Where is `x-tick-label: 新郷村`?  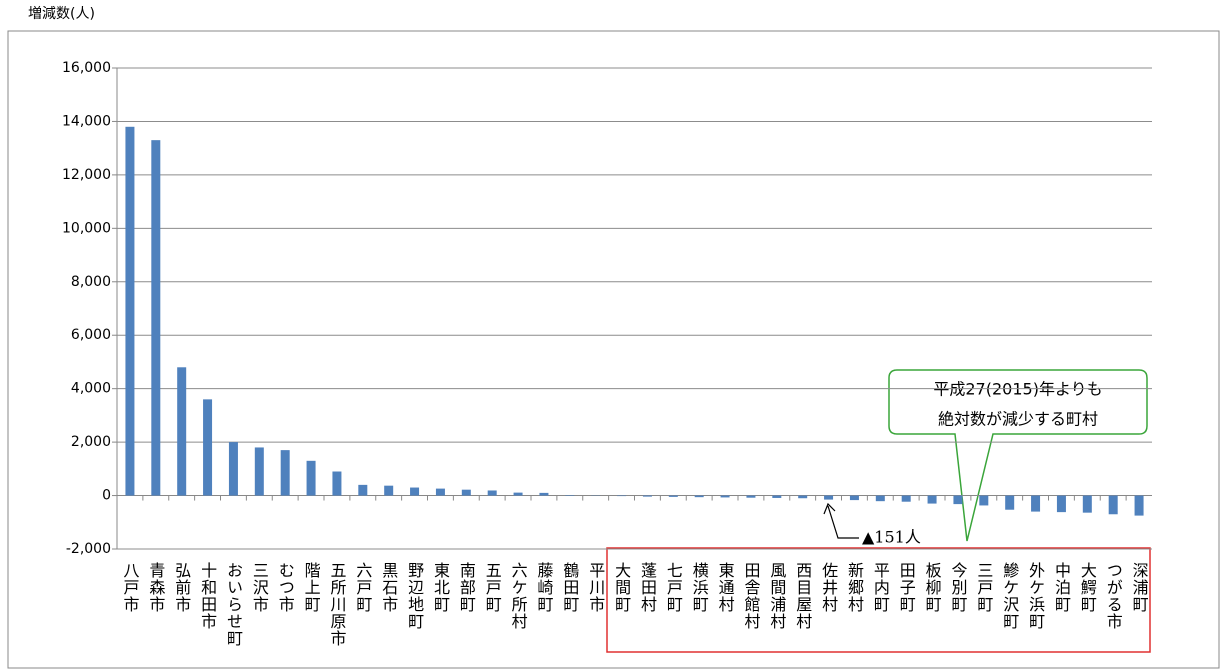 x-tick-label: 新郷村 is located at coordinates (854, 587).